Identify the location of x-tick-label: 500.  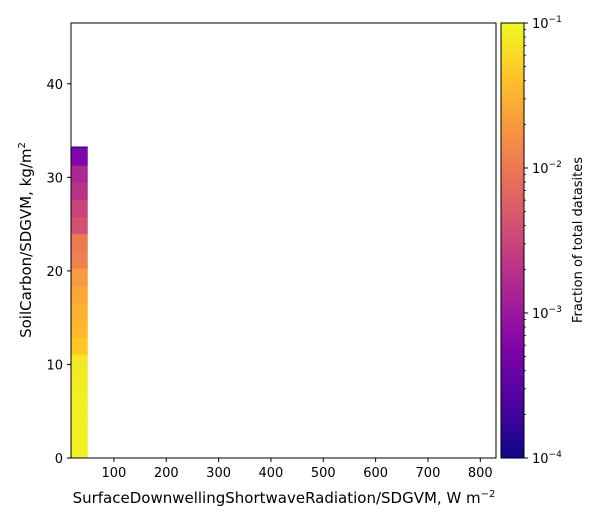
(323, 473).